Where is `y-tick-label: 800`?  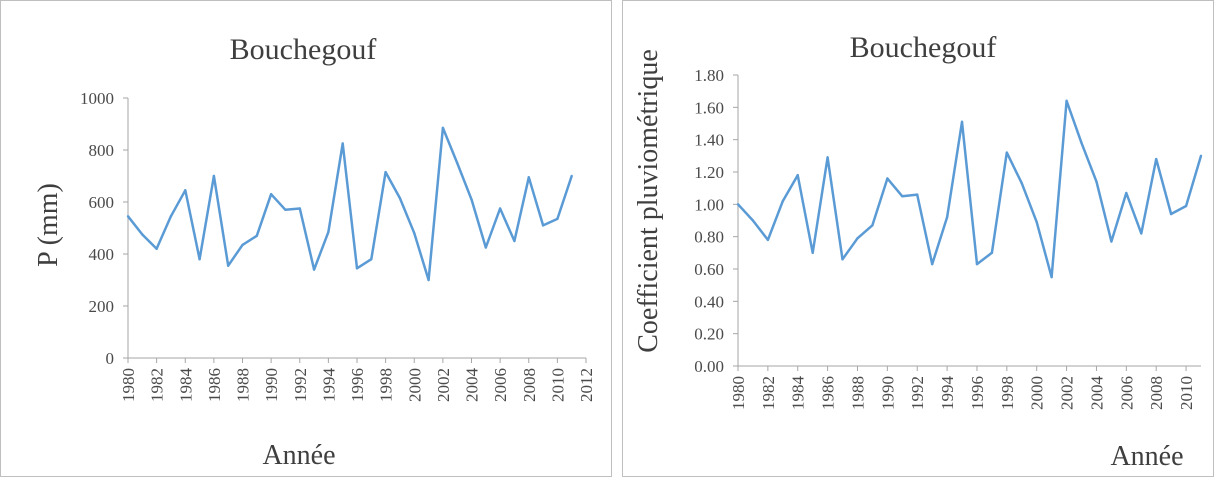
y-tick-label: 800 is located at coordinates (102, 150).